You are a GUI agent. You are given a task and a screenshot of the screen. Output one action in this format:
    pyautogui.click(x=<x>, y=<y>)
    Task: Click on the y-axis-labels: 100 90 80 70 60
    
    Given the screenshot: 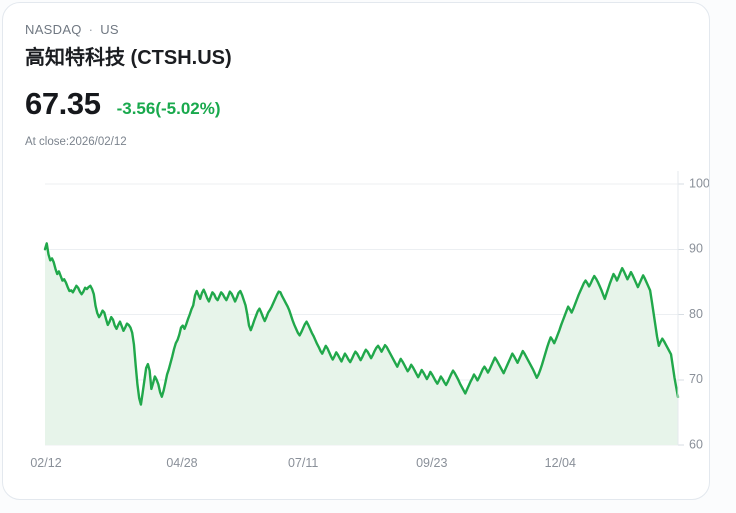 What is the action you would take?
    pyautogui.click(x=699, y=313)
    